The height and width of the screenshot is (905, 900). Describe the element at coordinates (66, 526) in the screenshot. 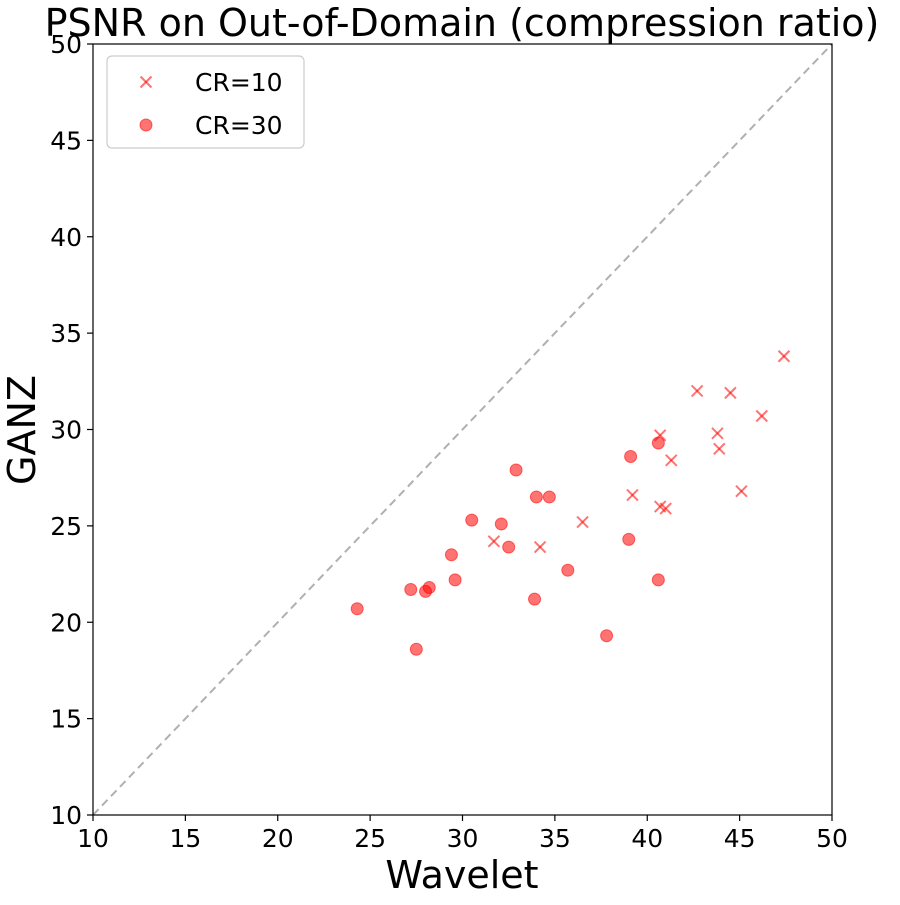

I see `y-tick-label: 25` at that location.